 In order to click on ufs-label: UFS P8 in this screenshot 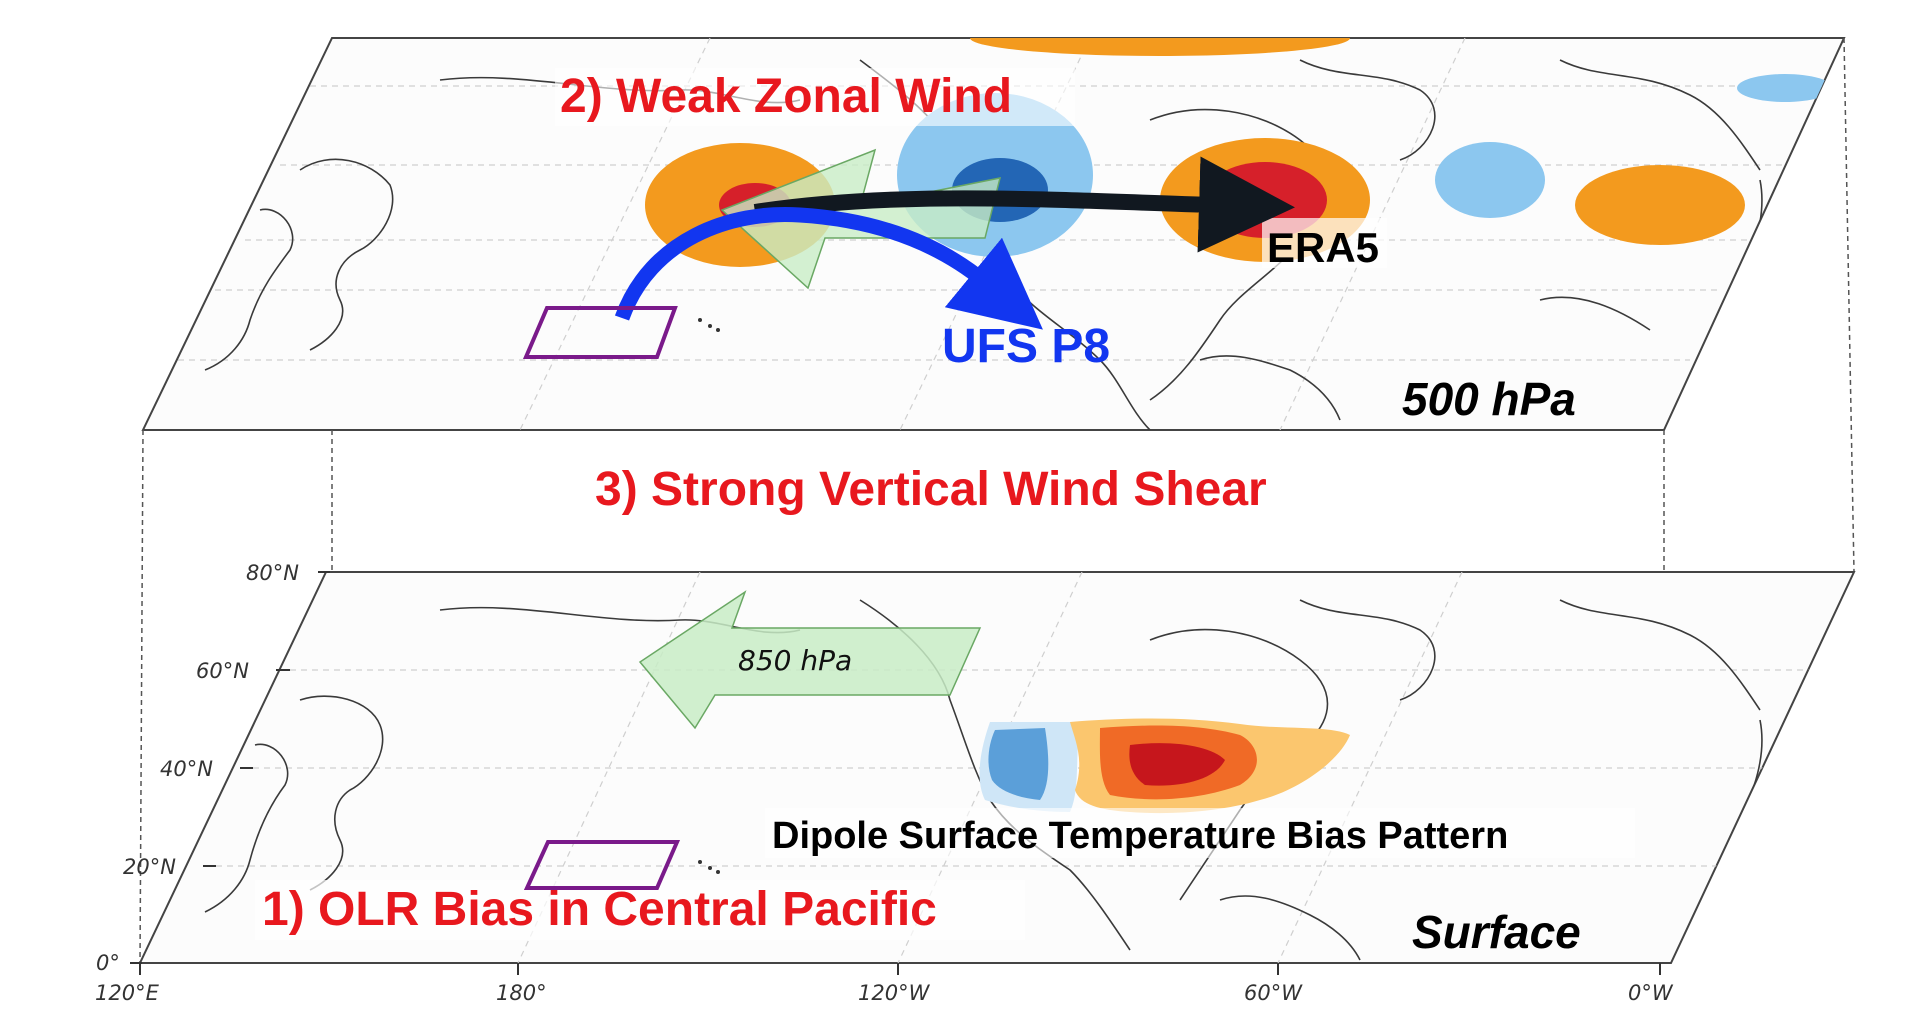, I will do `click(1026, 346)`.